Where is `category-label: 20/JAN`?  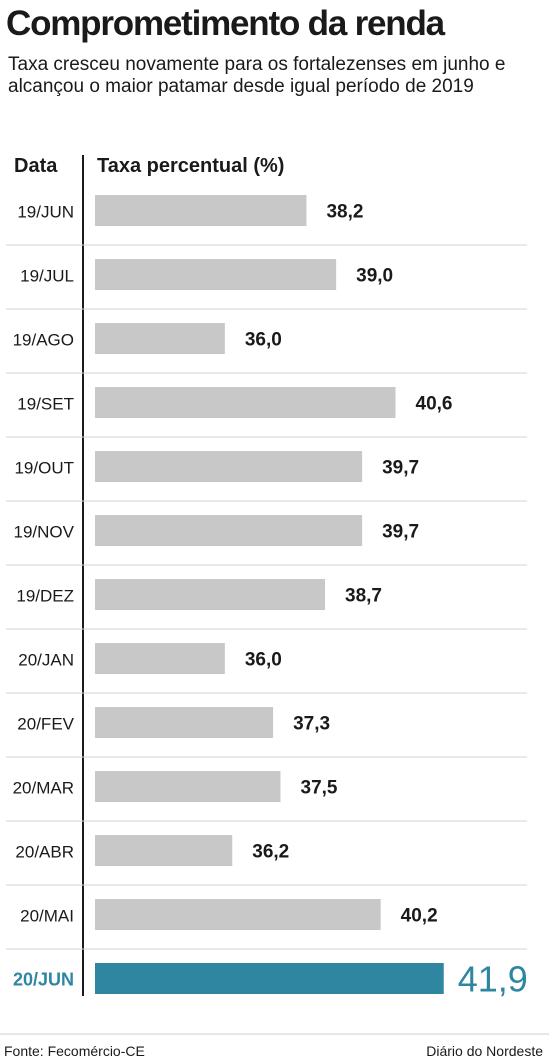 category-label: 20/JAN is located at coordinates (46, 660).